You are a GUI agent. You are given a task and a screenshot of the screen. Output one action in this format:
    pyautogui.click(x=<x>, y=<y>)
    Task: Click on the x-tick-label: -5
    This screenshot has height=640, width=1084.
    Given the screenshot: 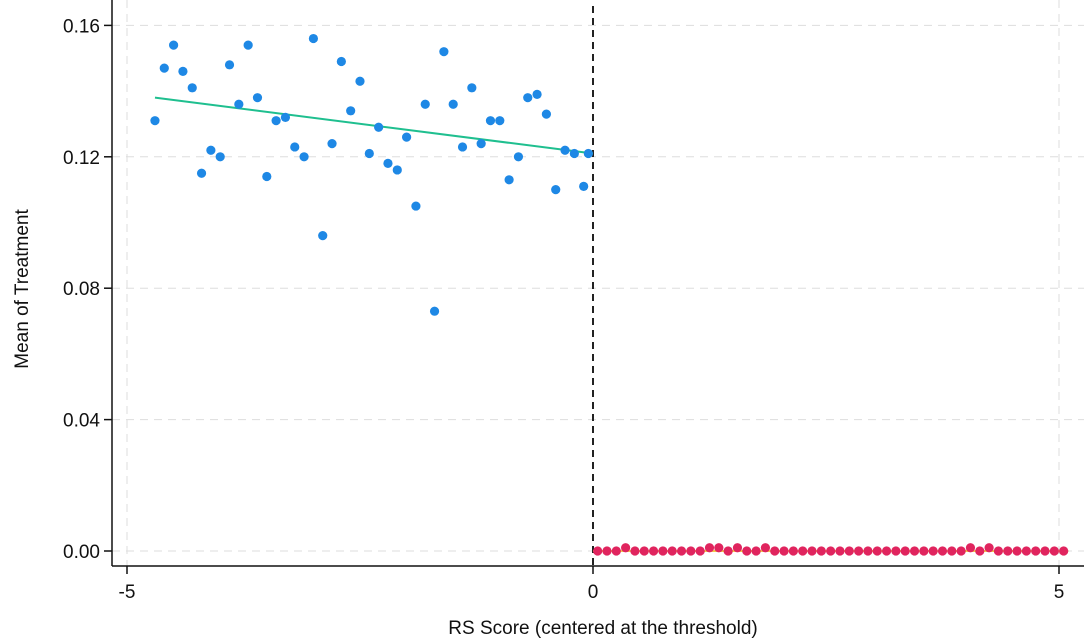 What is the action you would take?
    pyautogui.click(x=127, y=592)
    